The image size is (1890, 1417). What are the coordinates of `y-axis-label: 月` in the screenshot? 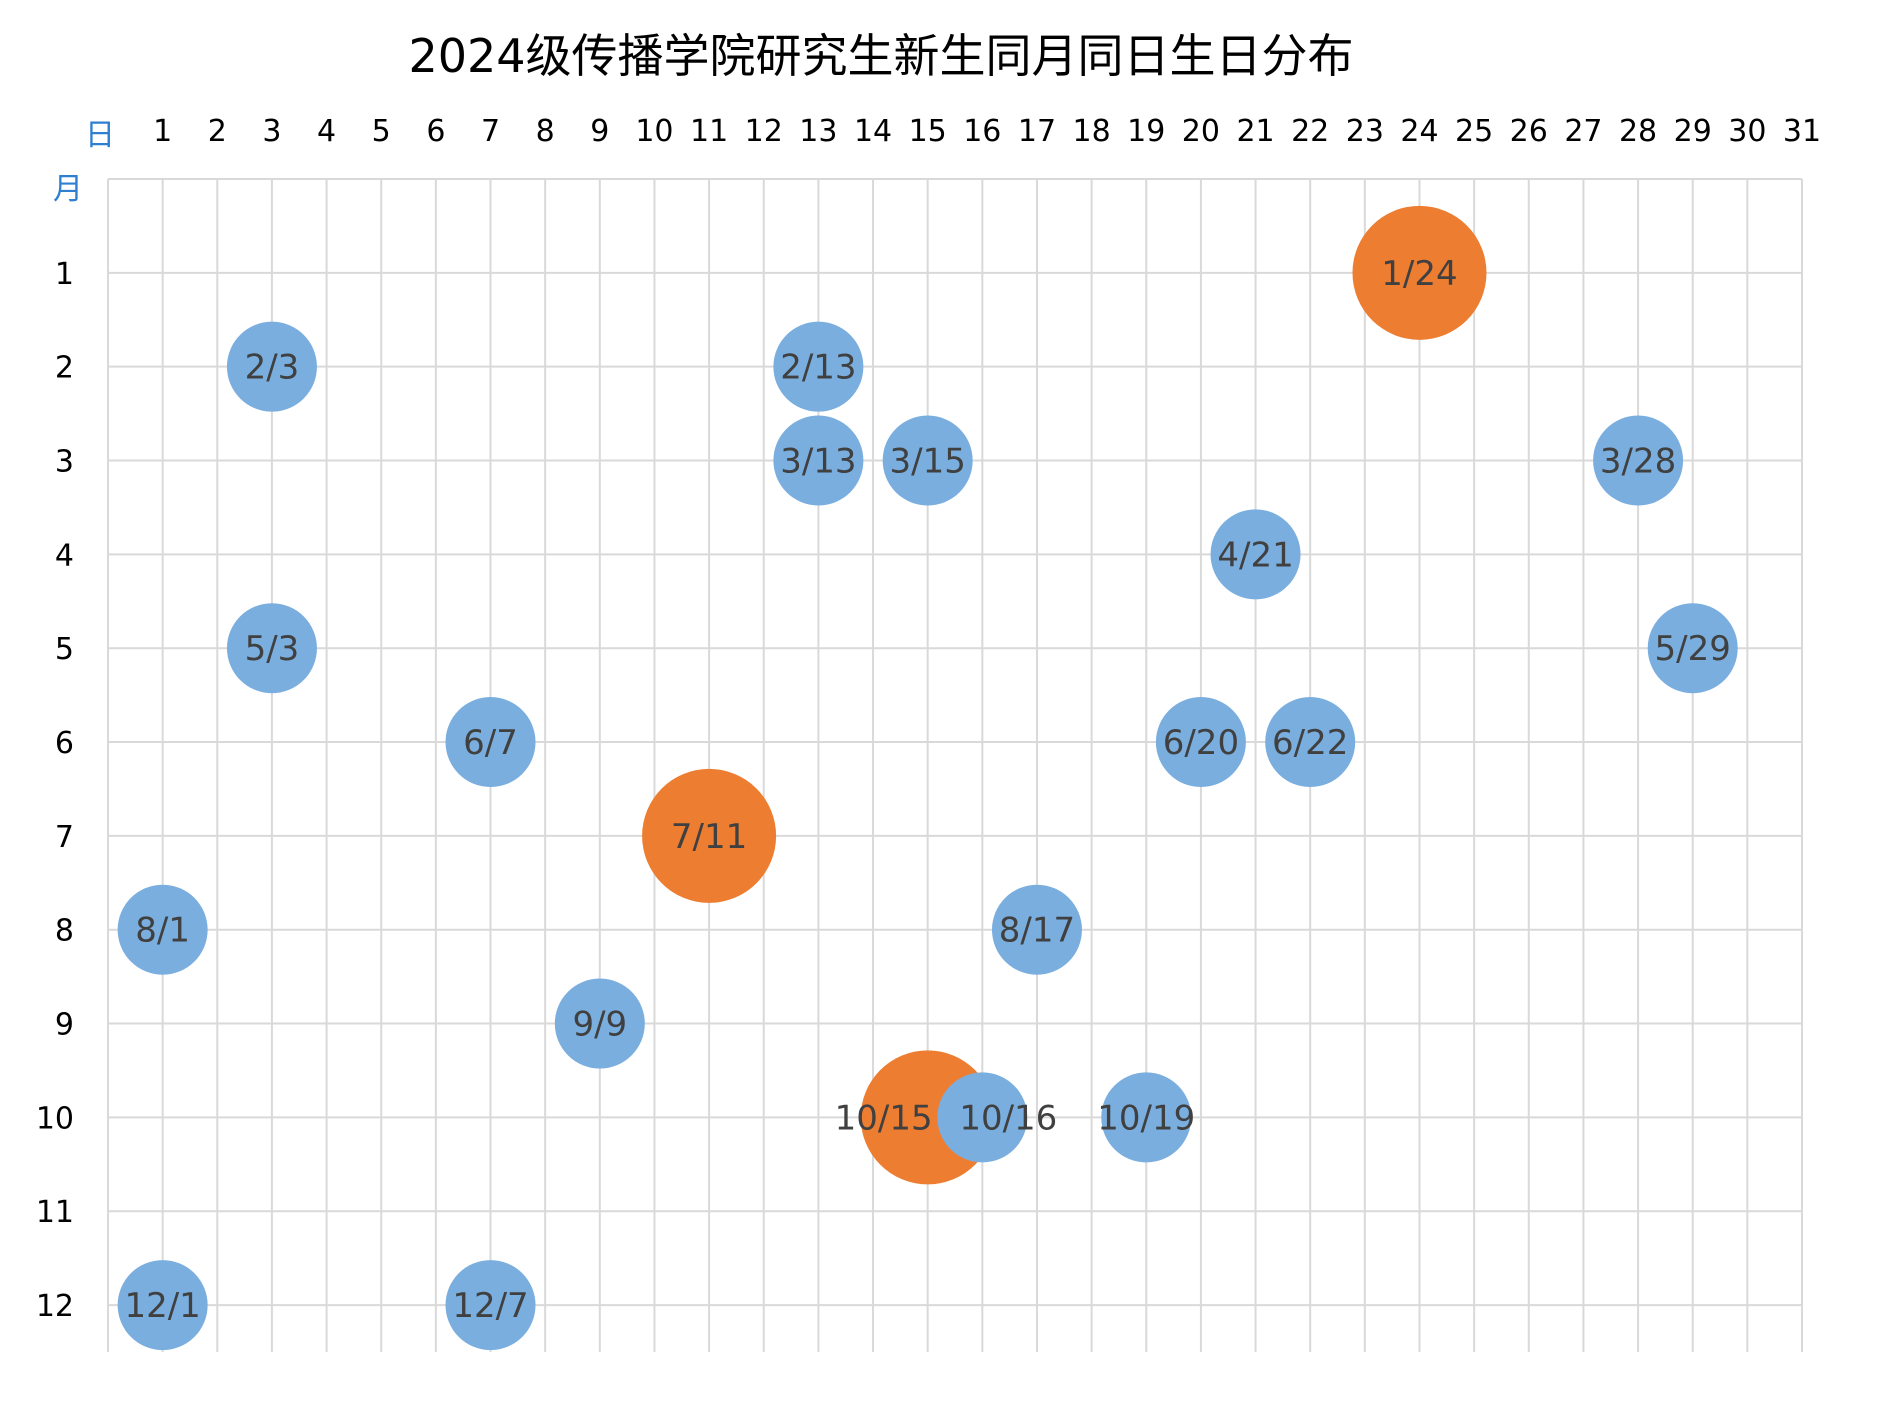 It's located at (68, 189).